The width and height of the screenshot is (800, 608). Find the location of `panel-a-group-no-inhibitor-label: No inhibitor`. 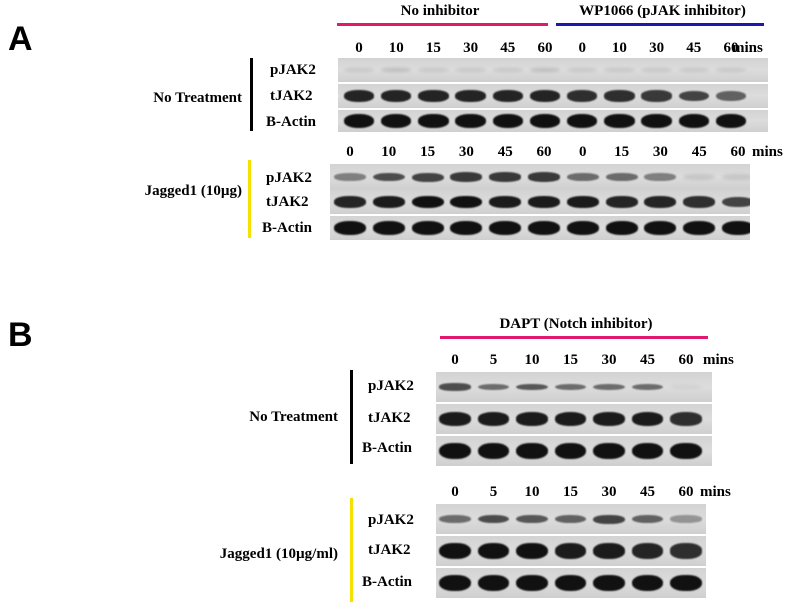

panel-a-group-no-inhibitor-label: No inhibitor is located at coordinates (440, 11).